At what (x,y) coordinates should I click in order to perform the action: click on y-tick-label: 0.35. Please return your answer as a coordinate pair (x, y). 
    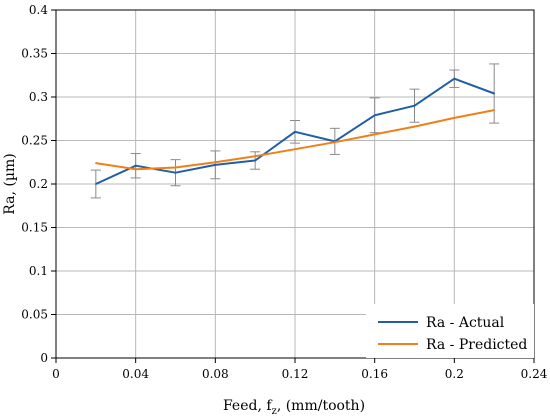
    Looking at the image, I should click on (34, 54).